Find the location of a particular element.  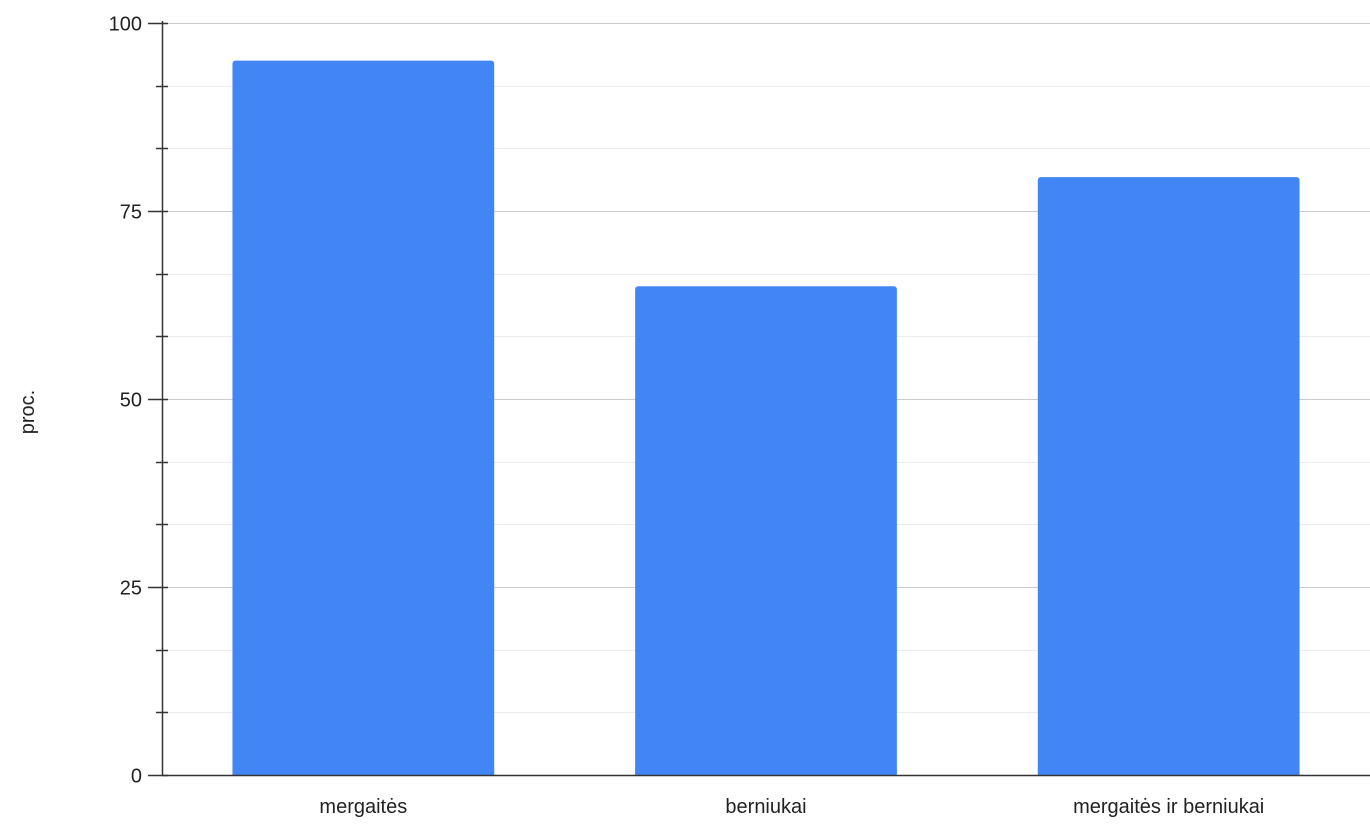

y-axis-title: proc. is located at coordinates (28, 412).